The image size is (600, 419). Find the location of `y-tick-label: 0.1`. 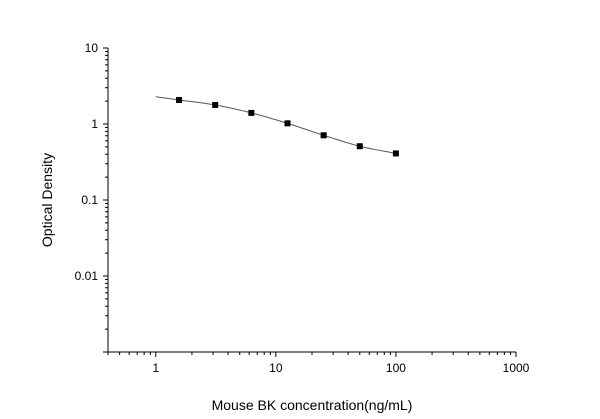

y-tick-label: 0.1 is located at coordinates (89, 200).